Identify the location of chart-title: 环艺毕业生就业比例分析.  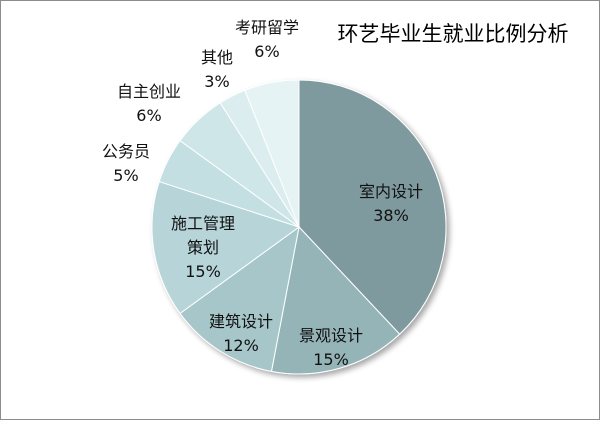
(453, 34).